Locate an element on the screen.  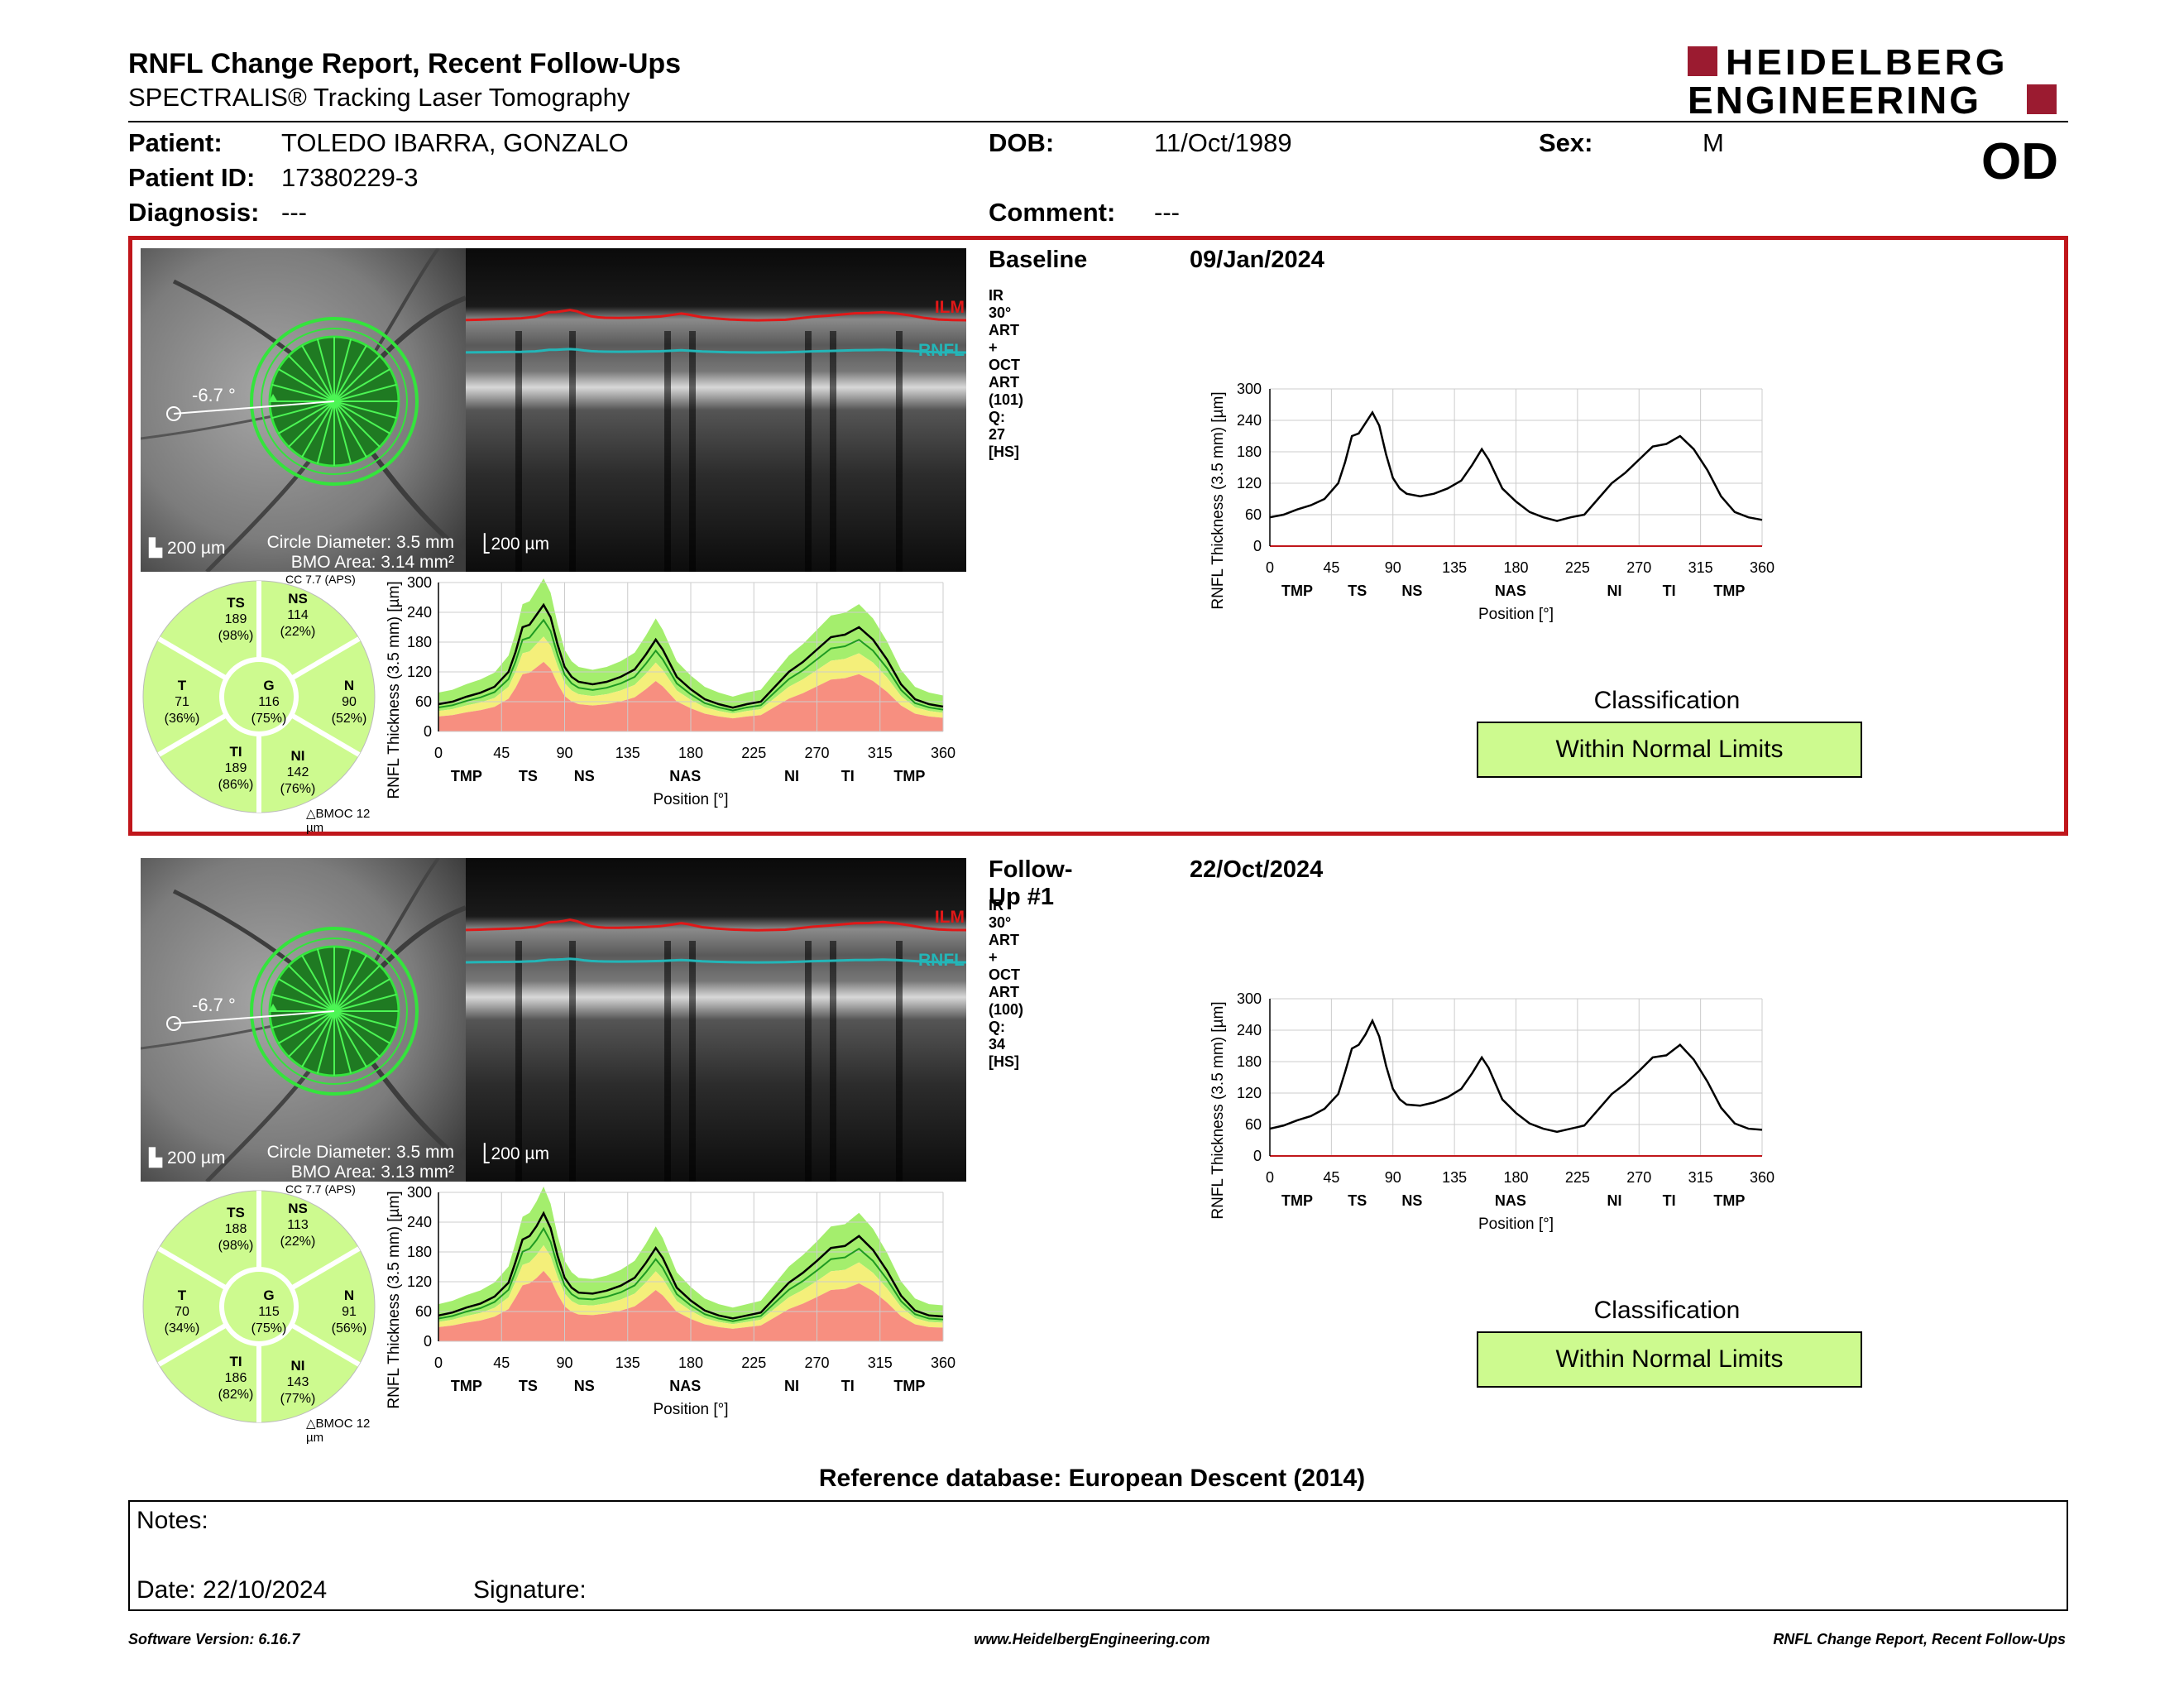
sector-label: NS is located at coordinates (298, 599).